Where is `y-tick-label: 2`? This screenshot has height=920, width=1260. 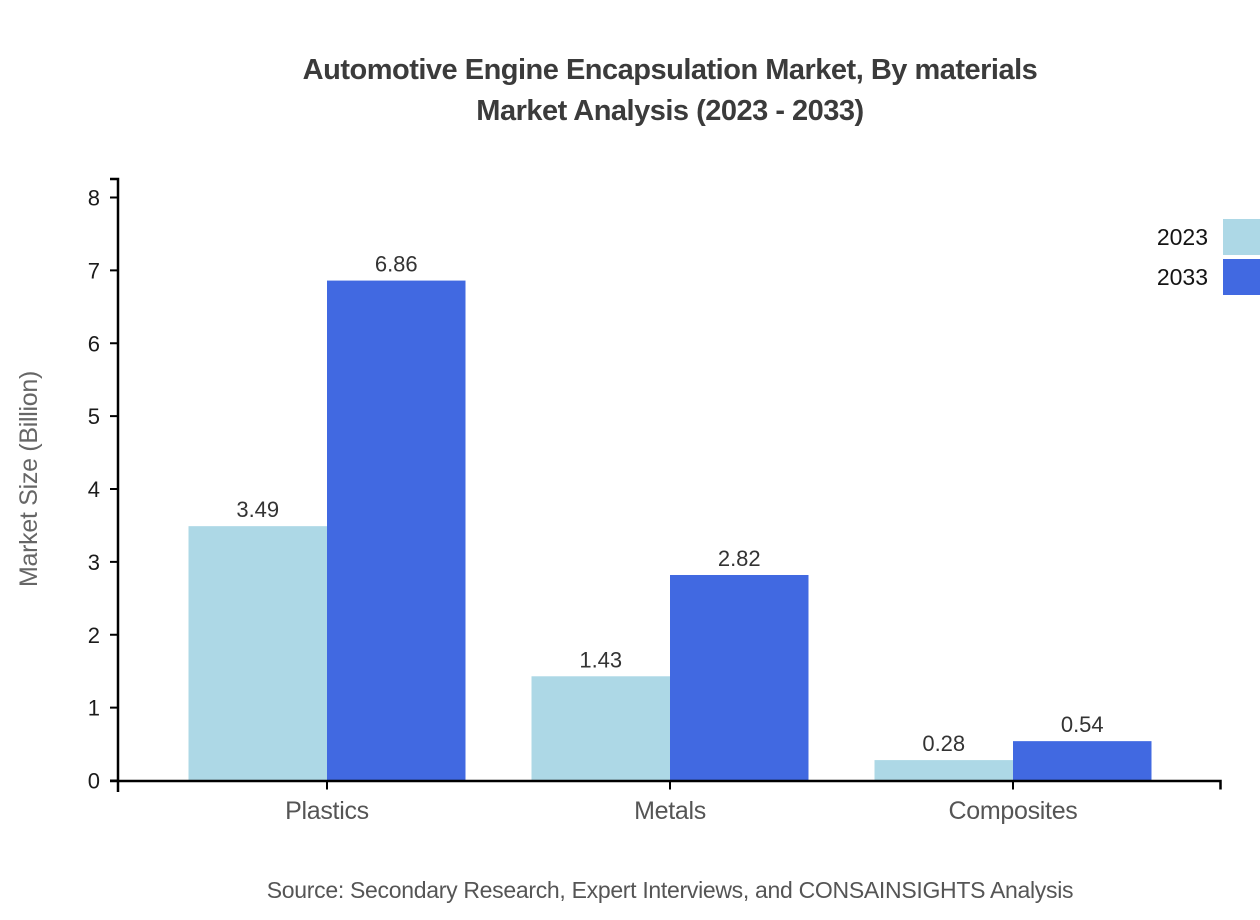 y-tick-label: 2 is located at coordinates (94, 635).